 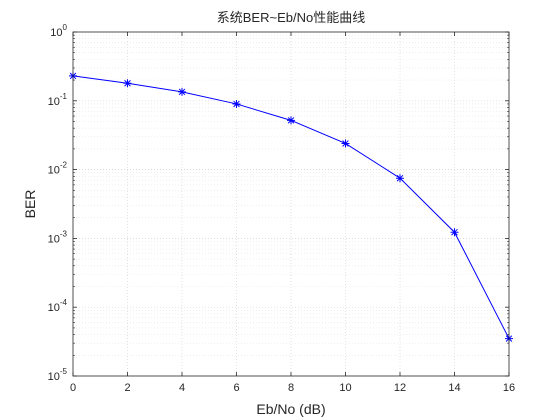 What do you see at coordinates (291, 17) in the screenshot?
I see `chart-title: 系统BER~Eb/No性能曲线` at bounding box center [291, 17].